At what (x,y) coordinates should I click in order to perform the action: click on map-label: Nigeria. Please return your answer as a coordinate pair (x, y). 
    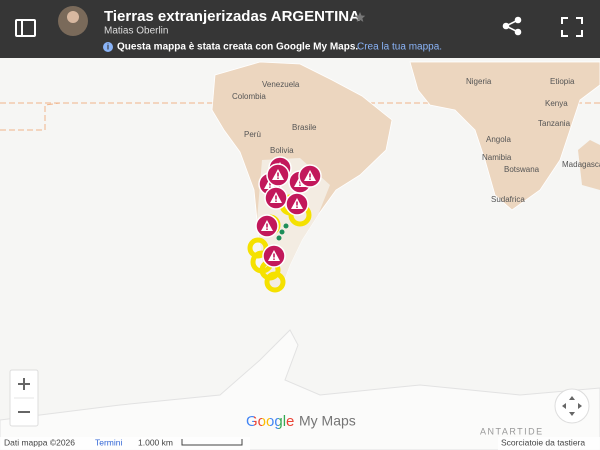
    Looking at the image, I should click on (479, 81).